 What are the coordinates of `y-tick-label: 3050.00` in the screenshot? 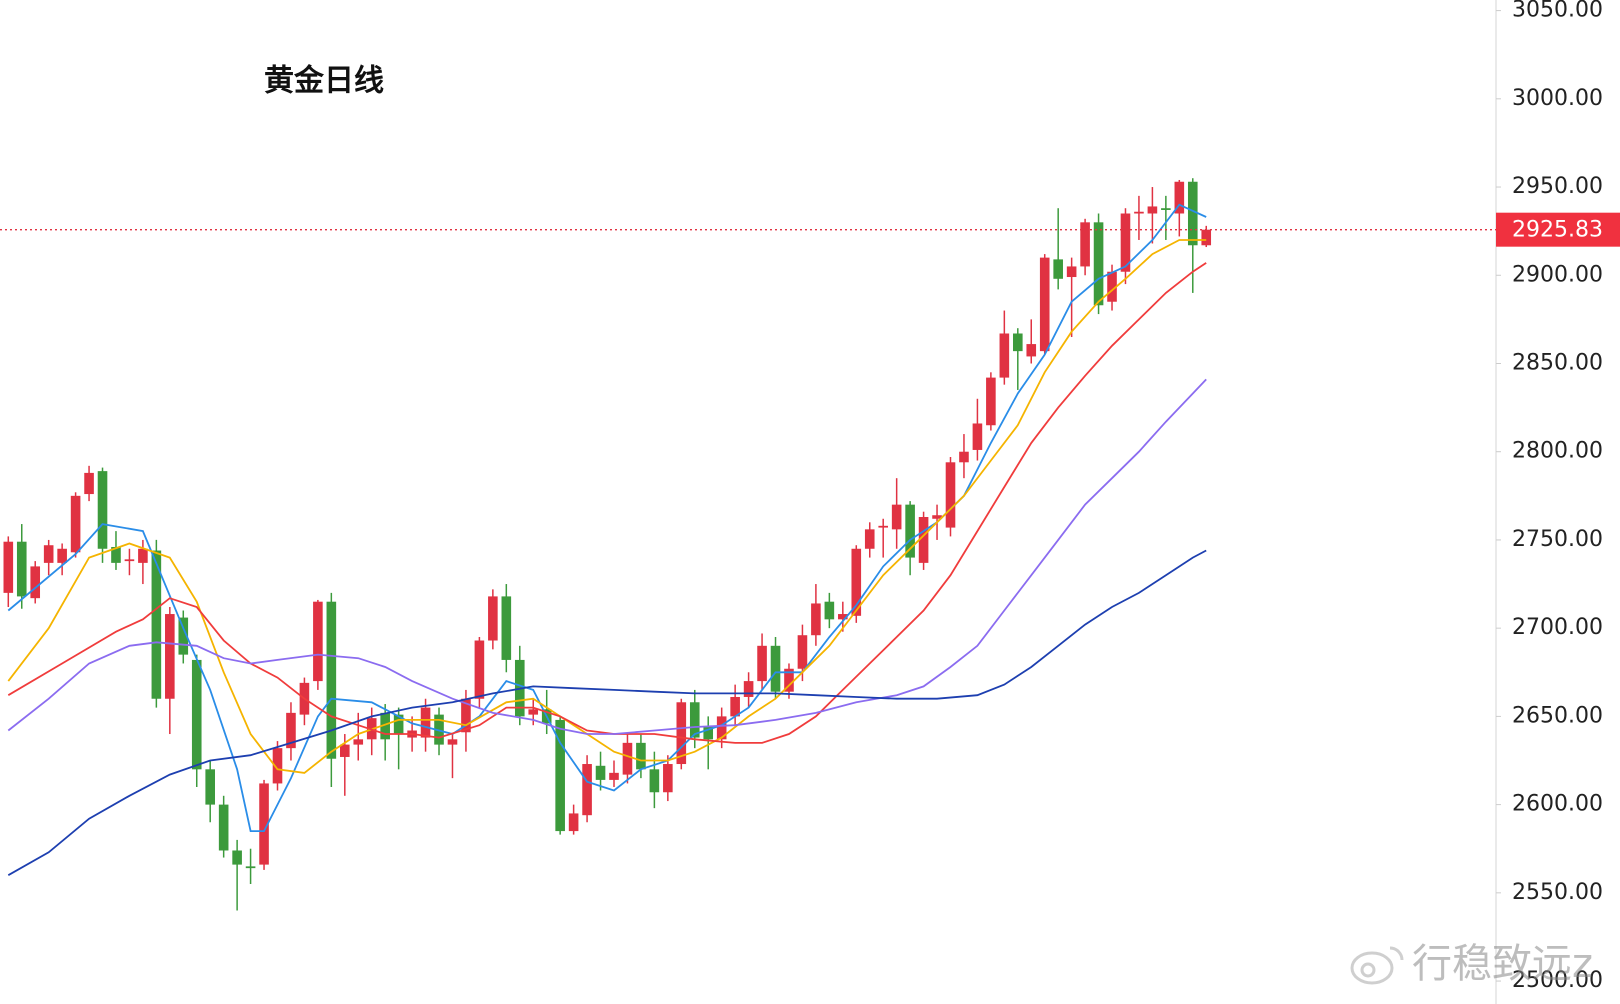 It's located at (1557, 11).